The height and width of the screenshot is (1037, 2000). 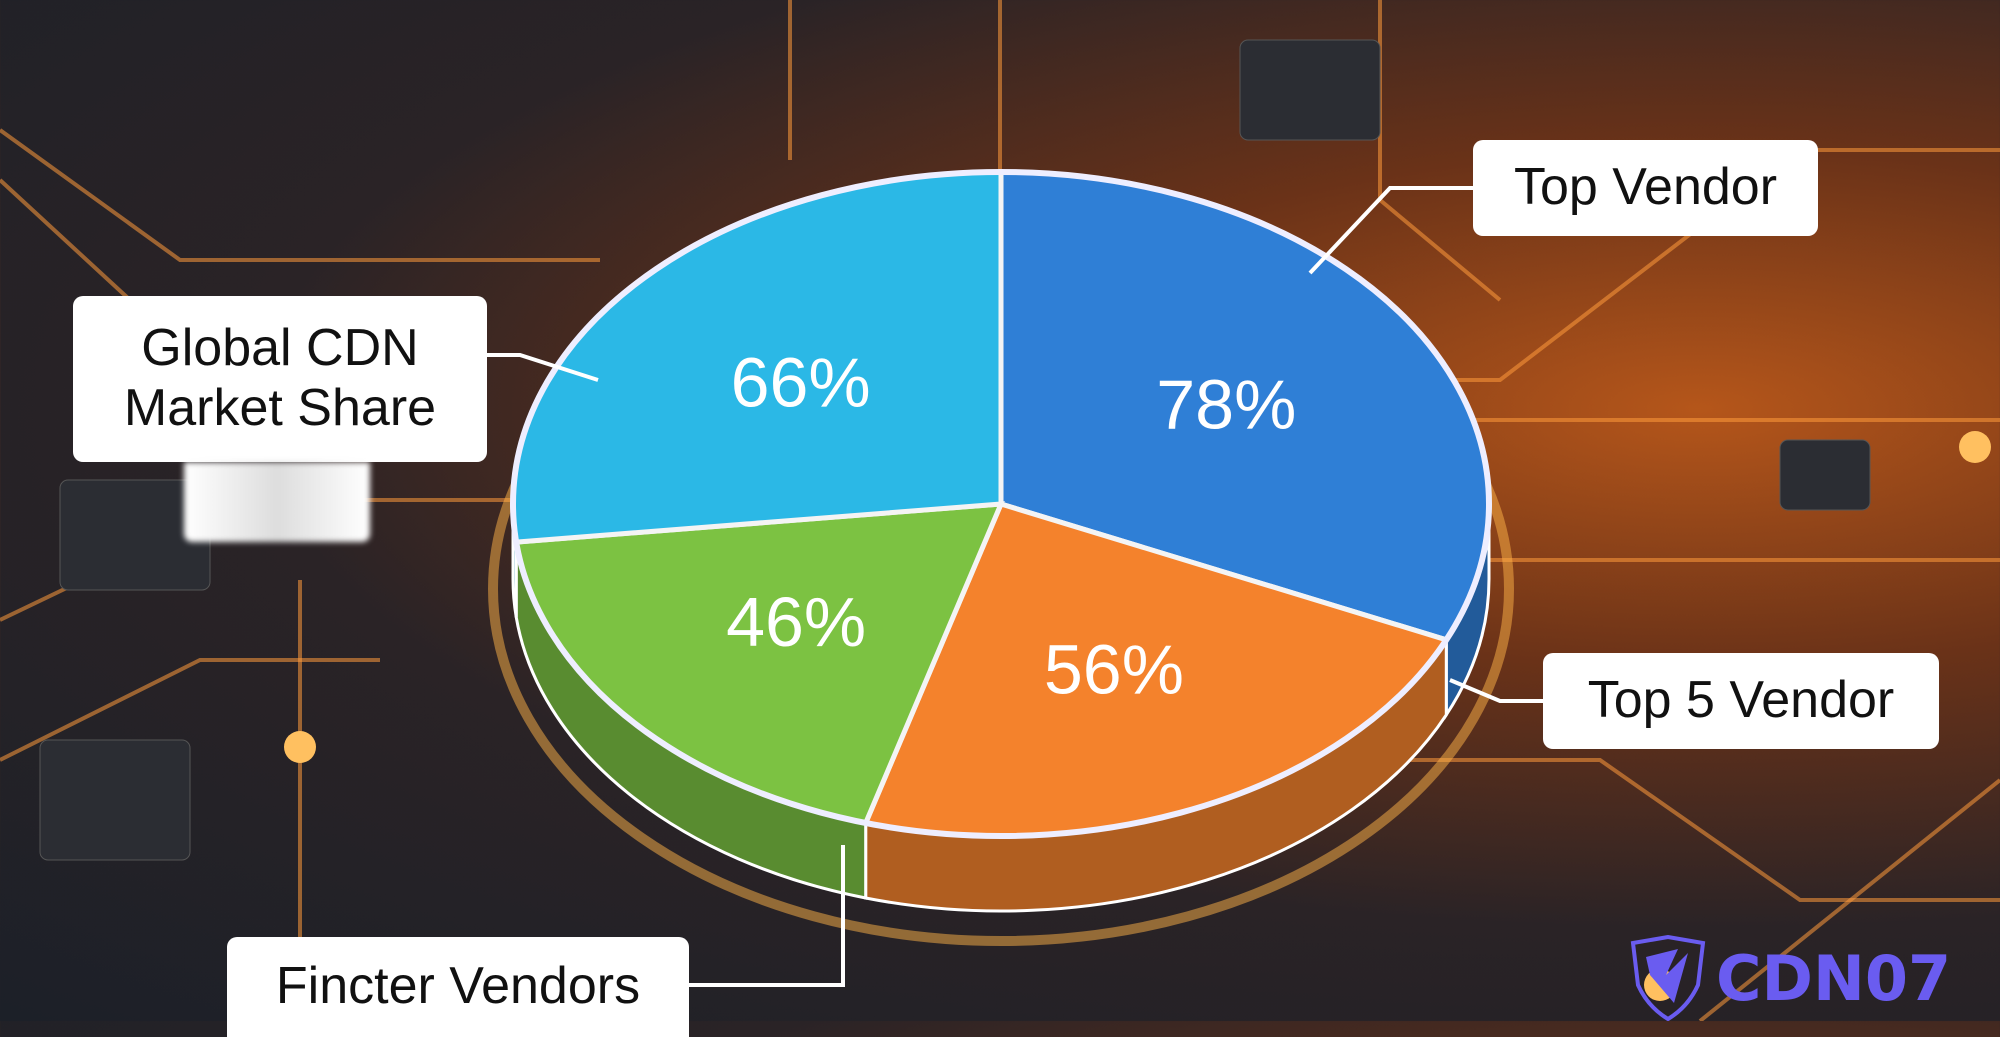 I want to click on slice-value-label: 78%, so click(x=1226, y=405).